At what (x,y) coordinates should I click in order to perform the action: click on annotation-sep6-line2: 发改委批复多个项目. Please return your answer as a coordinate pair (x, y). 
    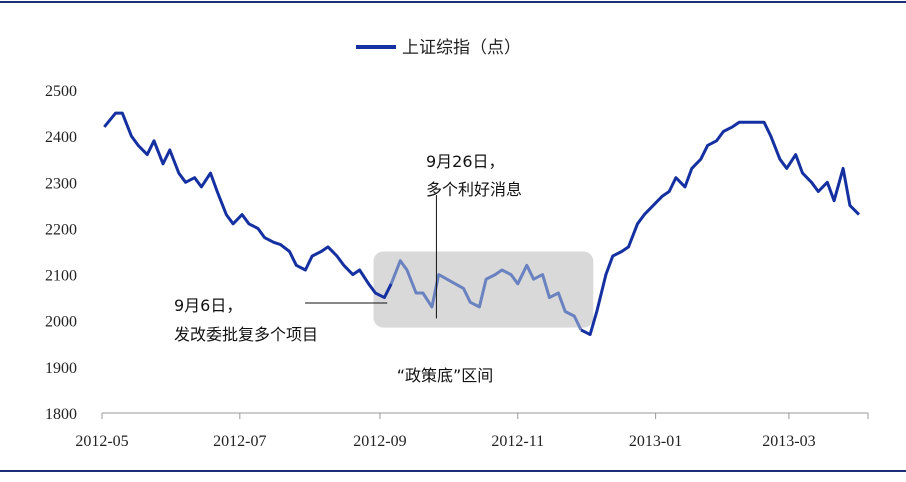
    Looking at the image, I should click on (246, 334).